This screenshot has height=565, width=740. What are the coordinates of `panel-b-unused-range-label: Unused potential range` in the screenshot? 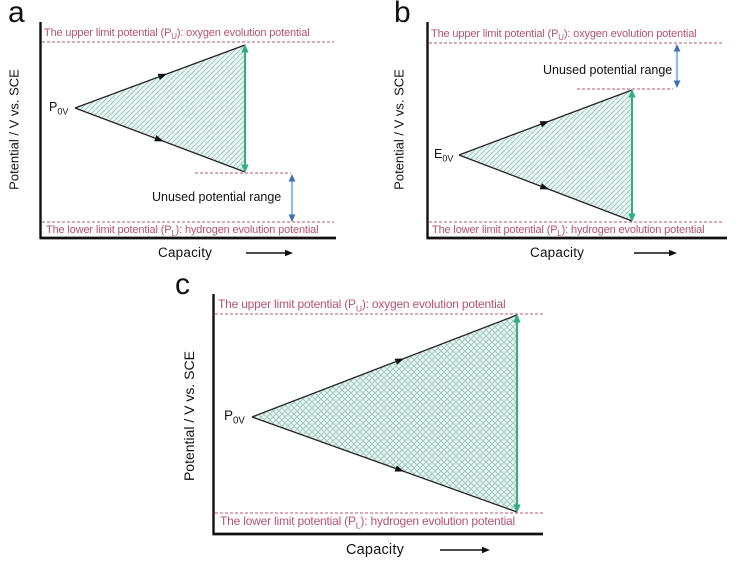 It's located at (608, 70).